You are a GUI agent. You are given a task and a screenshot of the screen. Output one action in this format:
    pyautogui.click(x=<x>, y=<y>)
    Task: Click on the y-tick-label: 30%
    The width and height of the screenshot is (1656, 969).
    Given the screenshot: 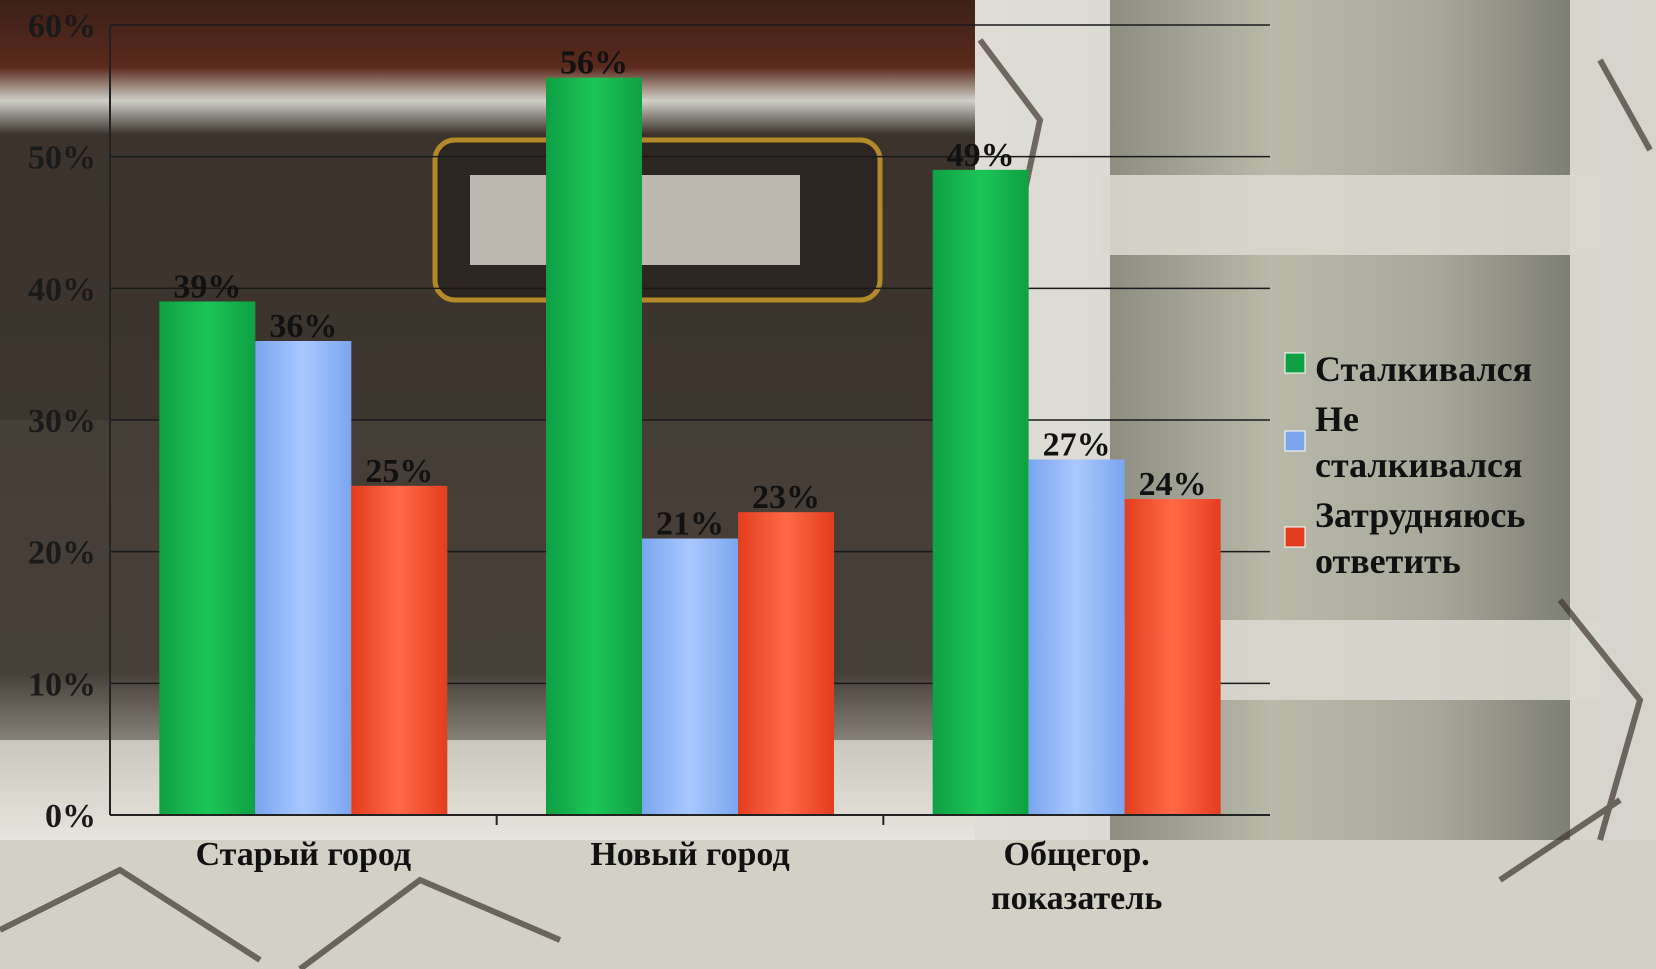 What is the action you would take?
    pyautogui.click(x=62, y=421)
    